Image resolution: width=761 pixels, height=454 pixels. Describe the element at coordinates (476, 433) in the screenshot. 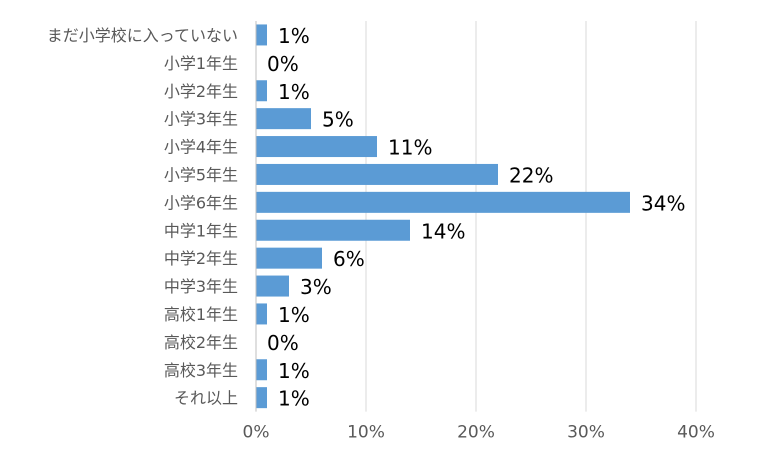

I see `x-tick-label: 20%` at that location.